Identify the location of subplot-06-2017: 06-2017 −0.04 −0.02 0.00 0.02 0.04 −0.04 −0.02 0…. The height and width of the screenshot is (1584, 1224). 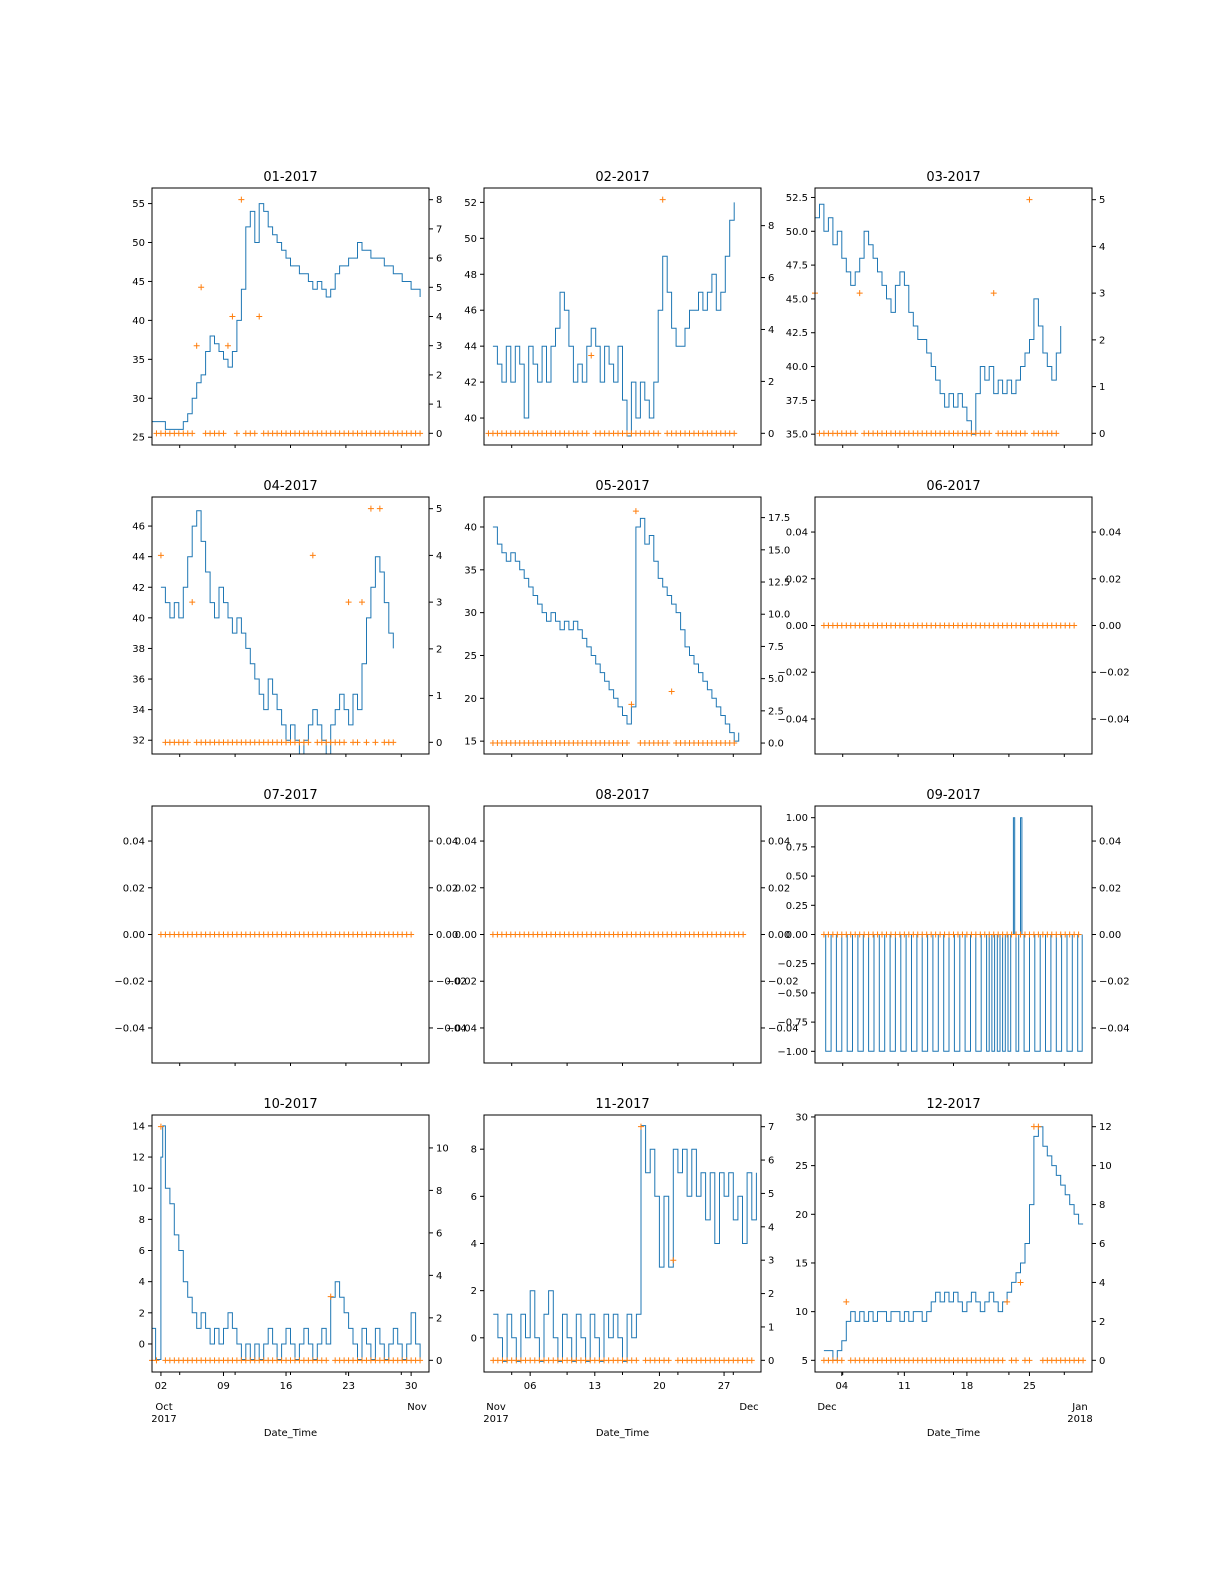
(953, 618).